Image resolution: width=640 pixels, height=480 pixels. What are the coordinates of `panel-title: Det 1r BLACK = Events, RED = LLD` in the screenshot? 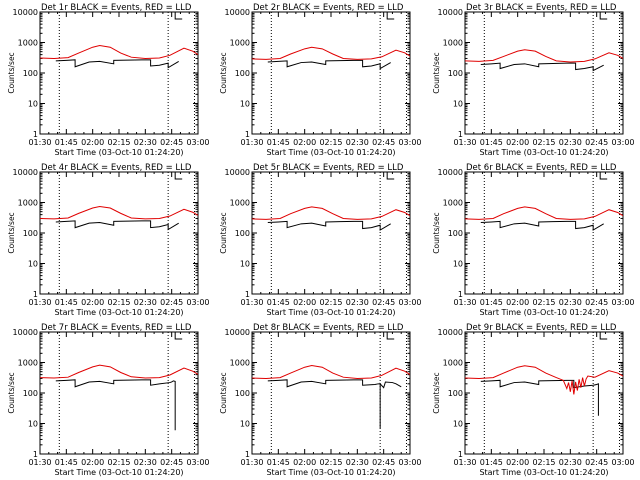 It's located at (116, 8).